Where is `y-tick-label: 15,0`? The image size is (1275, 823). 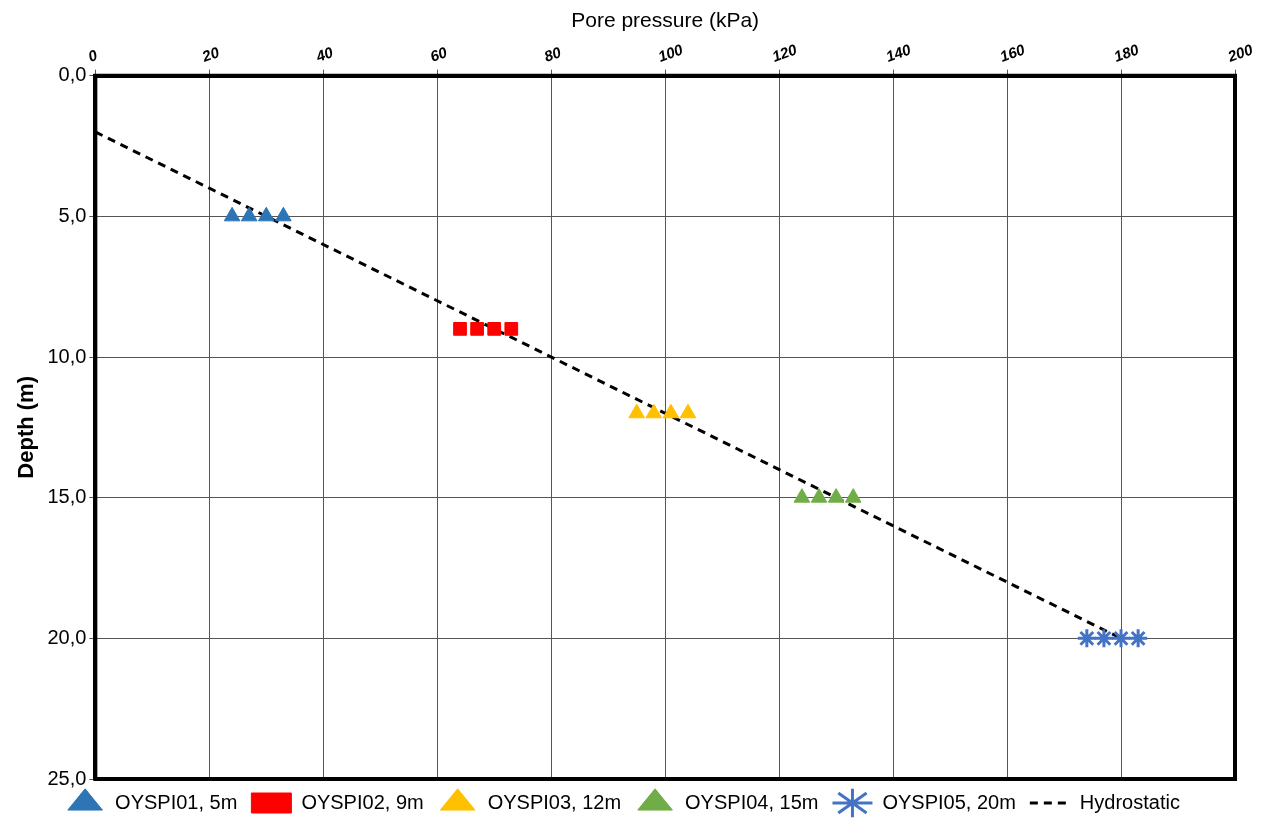 y-tick-label: 15,0 is located at coordinates (67, 496).